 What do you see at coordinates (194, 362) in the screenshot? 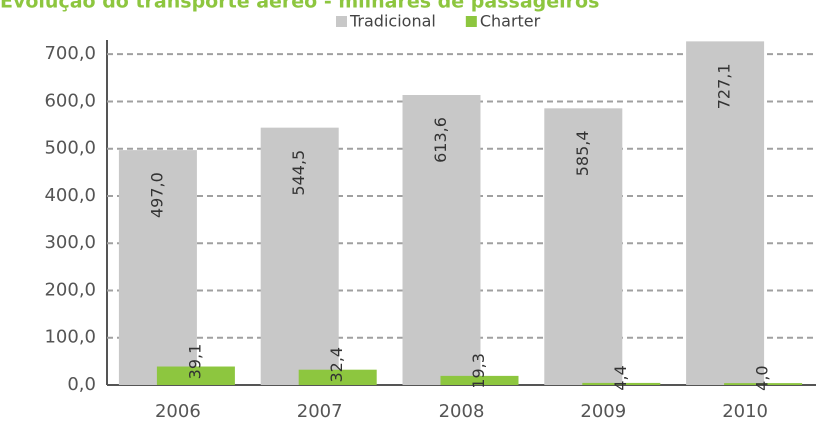
I see `value-label: 39,1` at bounding box center [194, 362].